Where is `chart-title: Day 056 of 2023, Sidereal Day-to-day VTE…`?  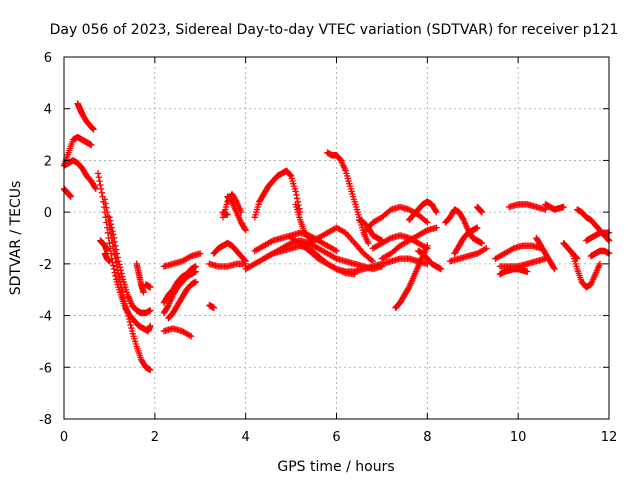 chart-title: Day 056 of 2023, Sidereal Day-to-day VTE… is located at coordinates (334, 30).